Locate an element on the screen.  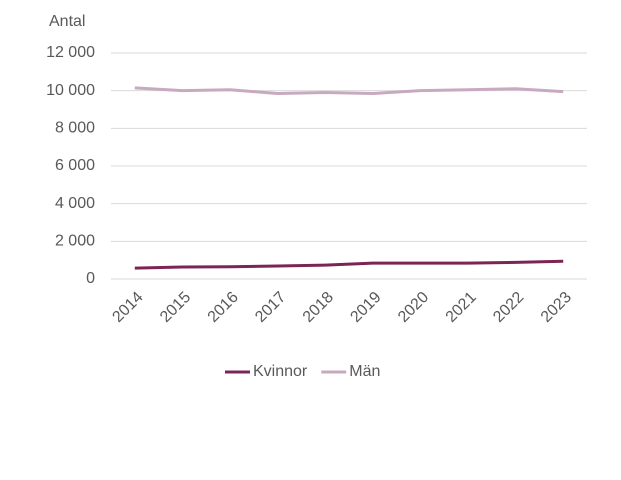
y-tick-label: 10 000 is located at coordinates (70, 90).